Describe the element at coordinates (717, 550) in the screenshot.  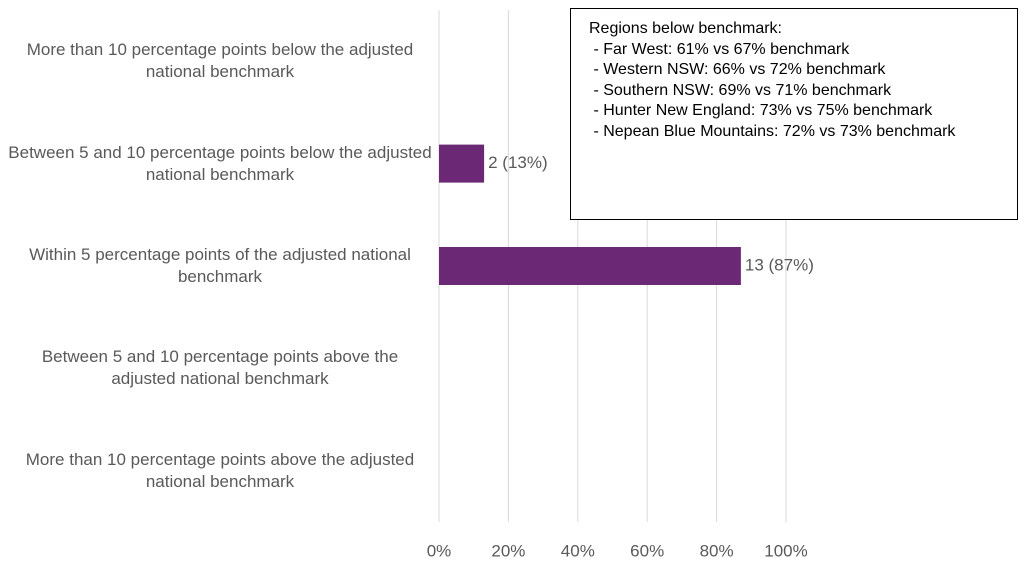
I see `x-tick-label: 80%` at that location.